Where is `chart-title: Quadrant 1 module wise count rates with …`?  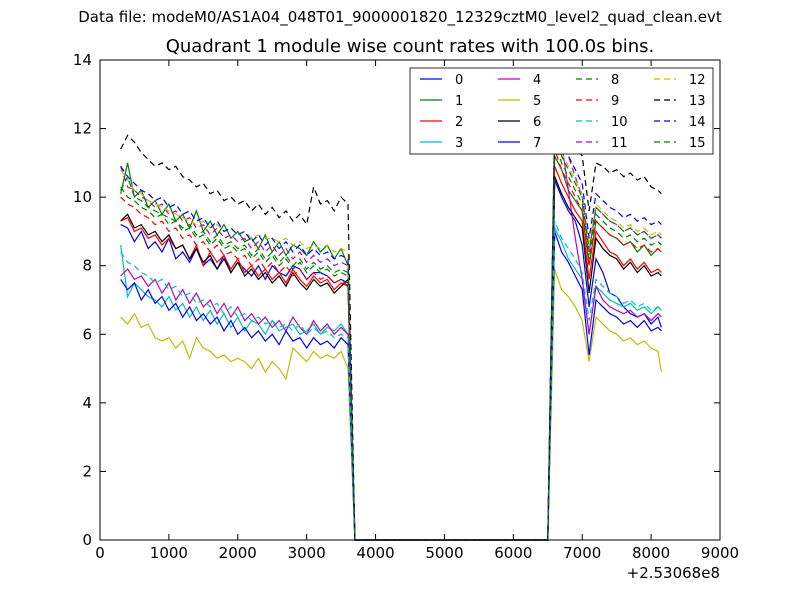
chart-title: Quadrant 1 module wise count rates with … is located at coordinates (410, 46).